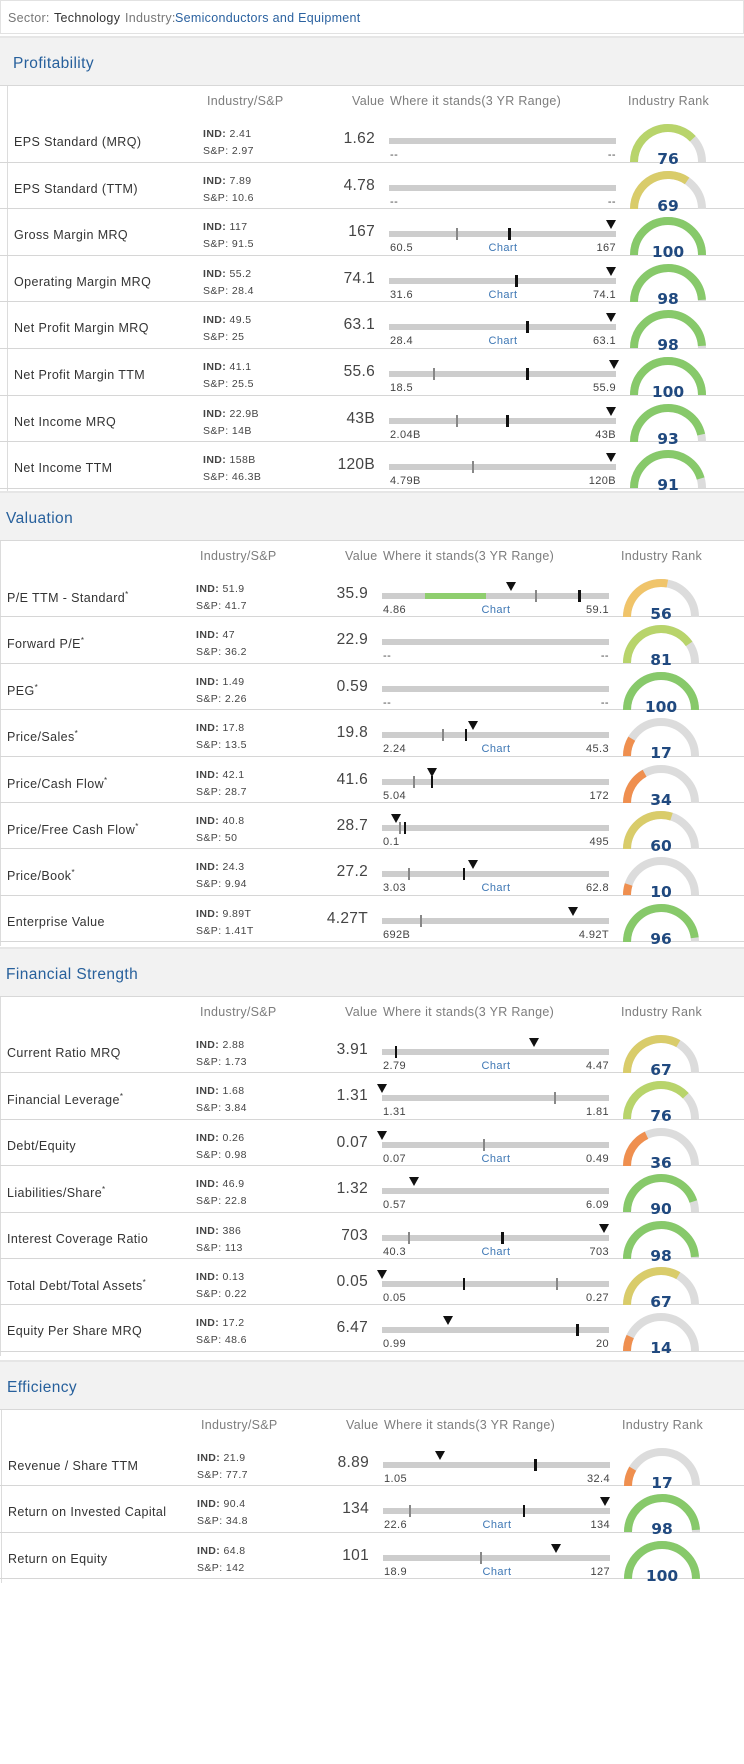 The width and height of the screenshot is (744, 1764). What do you see at coordinates (228, 198) in the screenshot?
I see `sp500-value: S&P: 10.6` at bounding box center [228, 198].